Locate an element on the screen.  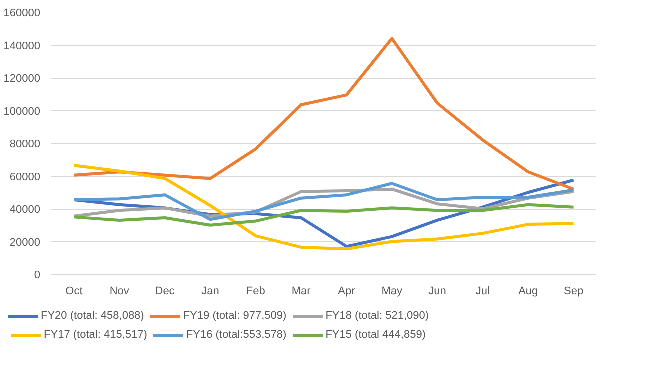
x-tick-label: Jul is located at coordinates (483, 292).